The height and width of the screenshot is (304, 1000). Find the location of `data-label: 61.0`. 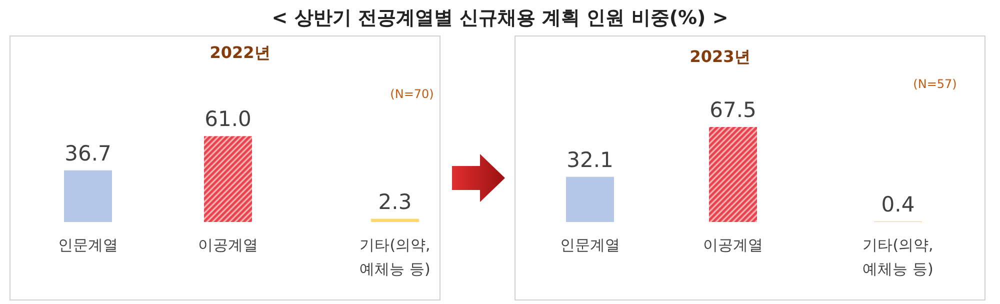

data-label: 61.0 is located at coordinates (228, 119).